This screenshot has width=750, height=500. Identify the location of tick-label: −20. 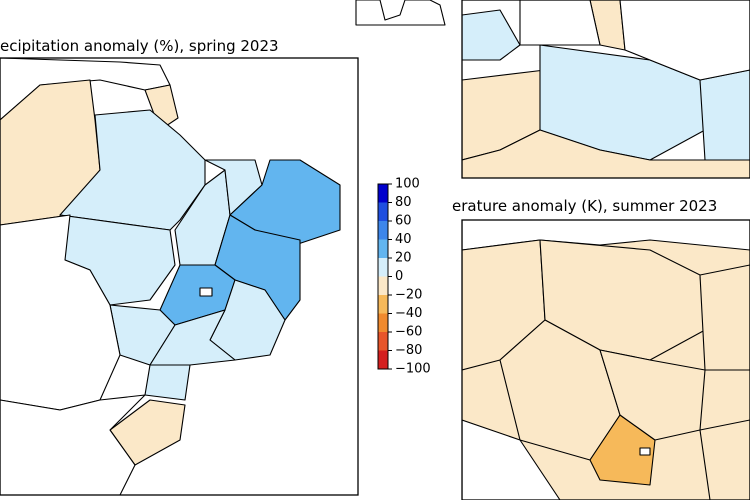
(408, 295).